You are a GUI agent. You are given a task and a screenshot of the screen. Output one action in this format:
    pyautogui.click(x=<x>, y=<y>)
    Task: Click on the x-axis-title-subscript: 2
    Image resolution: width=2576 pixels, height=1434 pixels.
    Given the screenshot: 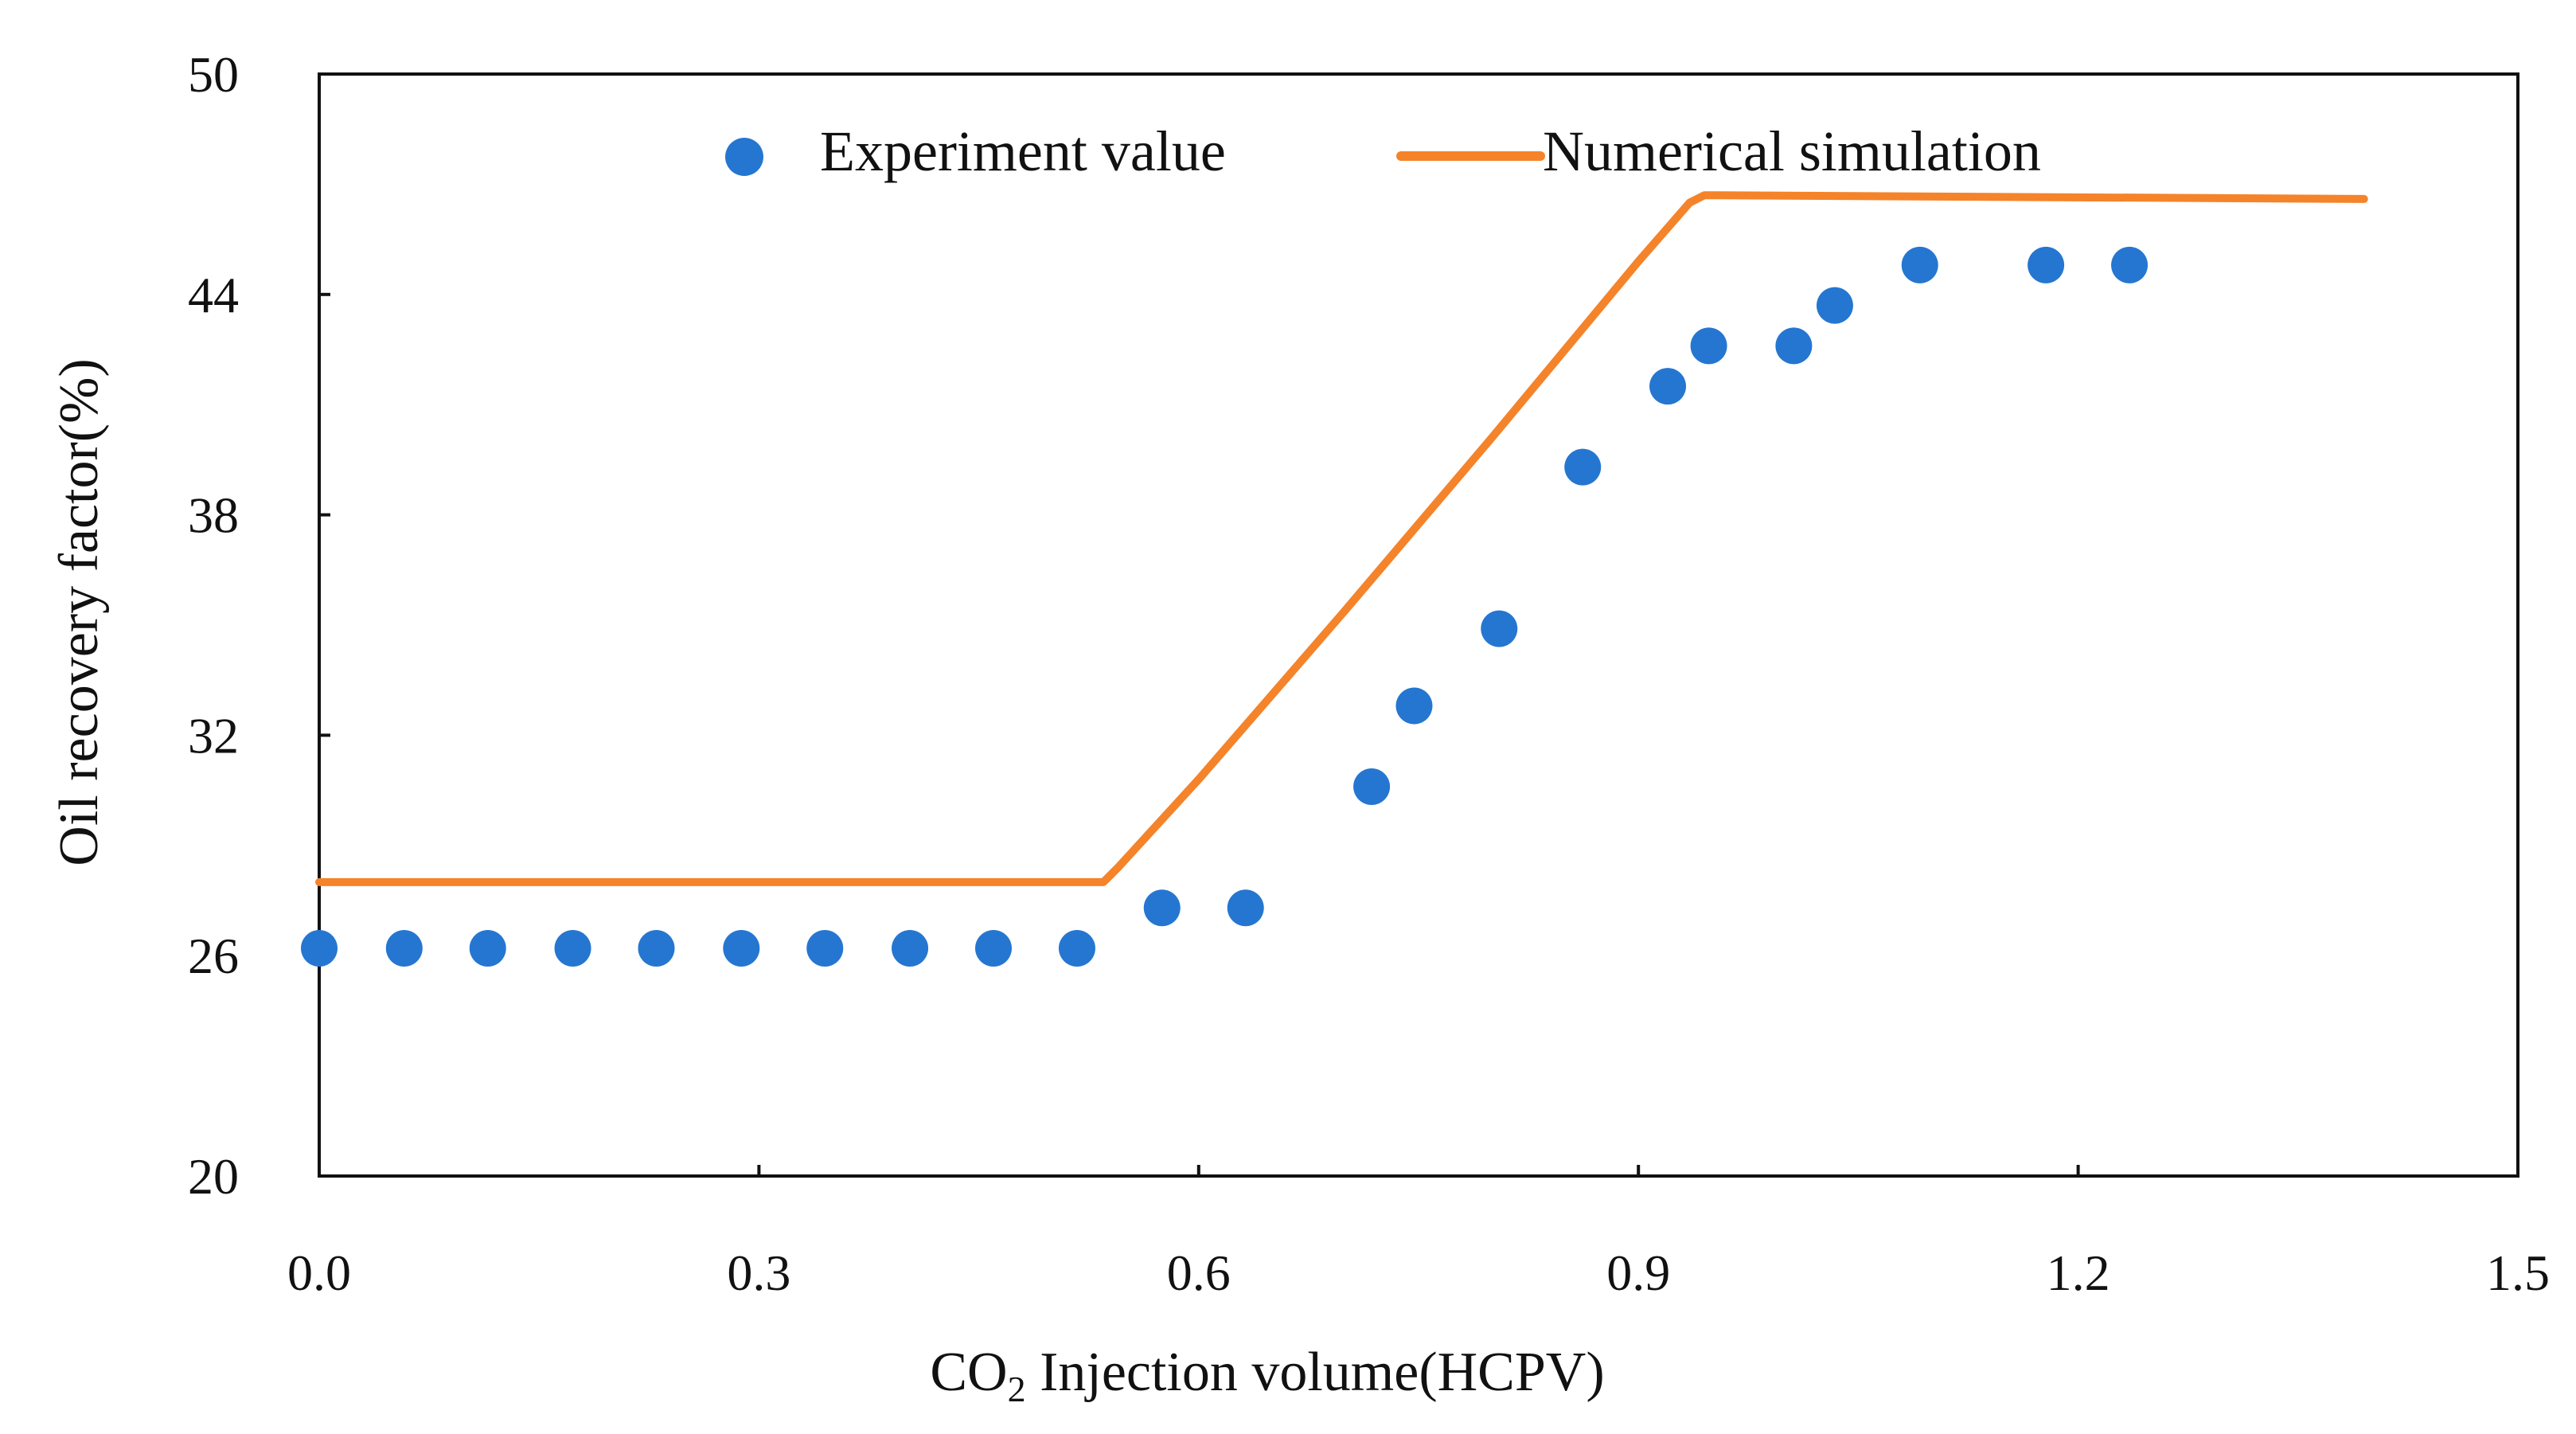 What is the action you would take?
    pyautogui.click(x=1017, y=1389)
    